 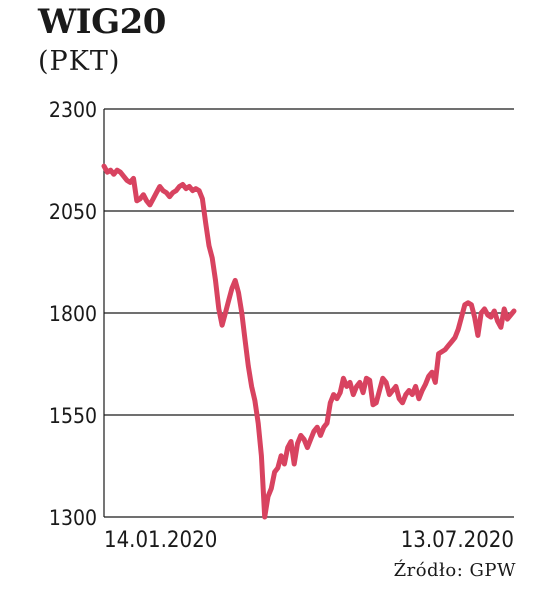 I want to click on chart-unit-label: (PKT), so click(x=79, y=61).